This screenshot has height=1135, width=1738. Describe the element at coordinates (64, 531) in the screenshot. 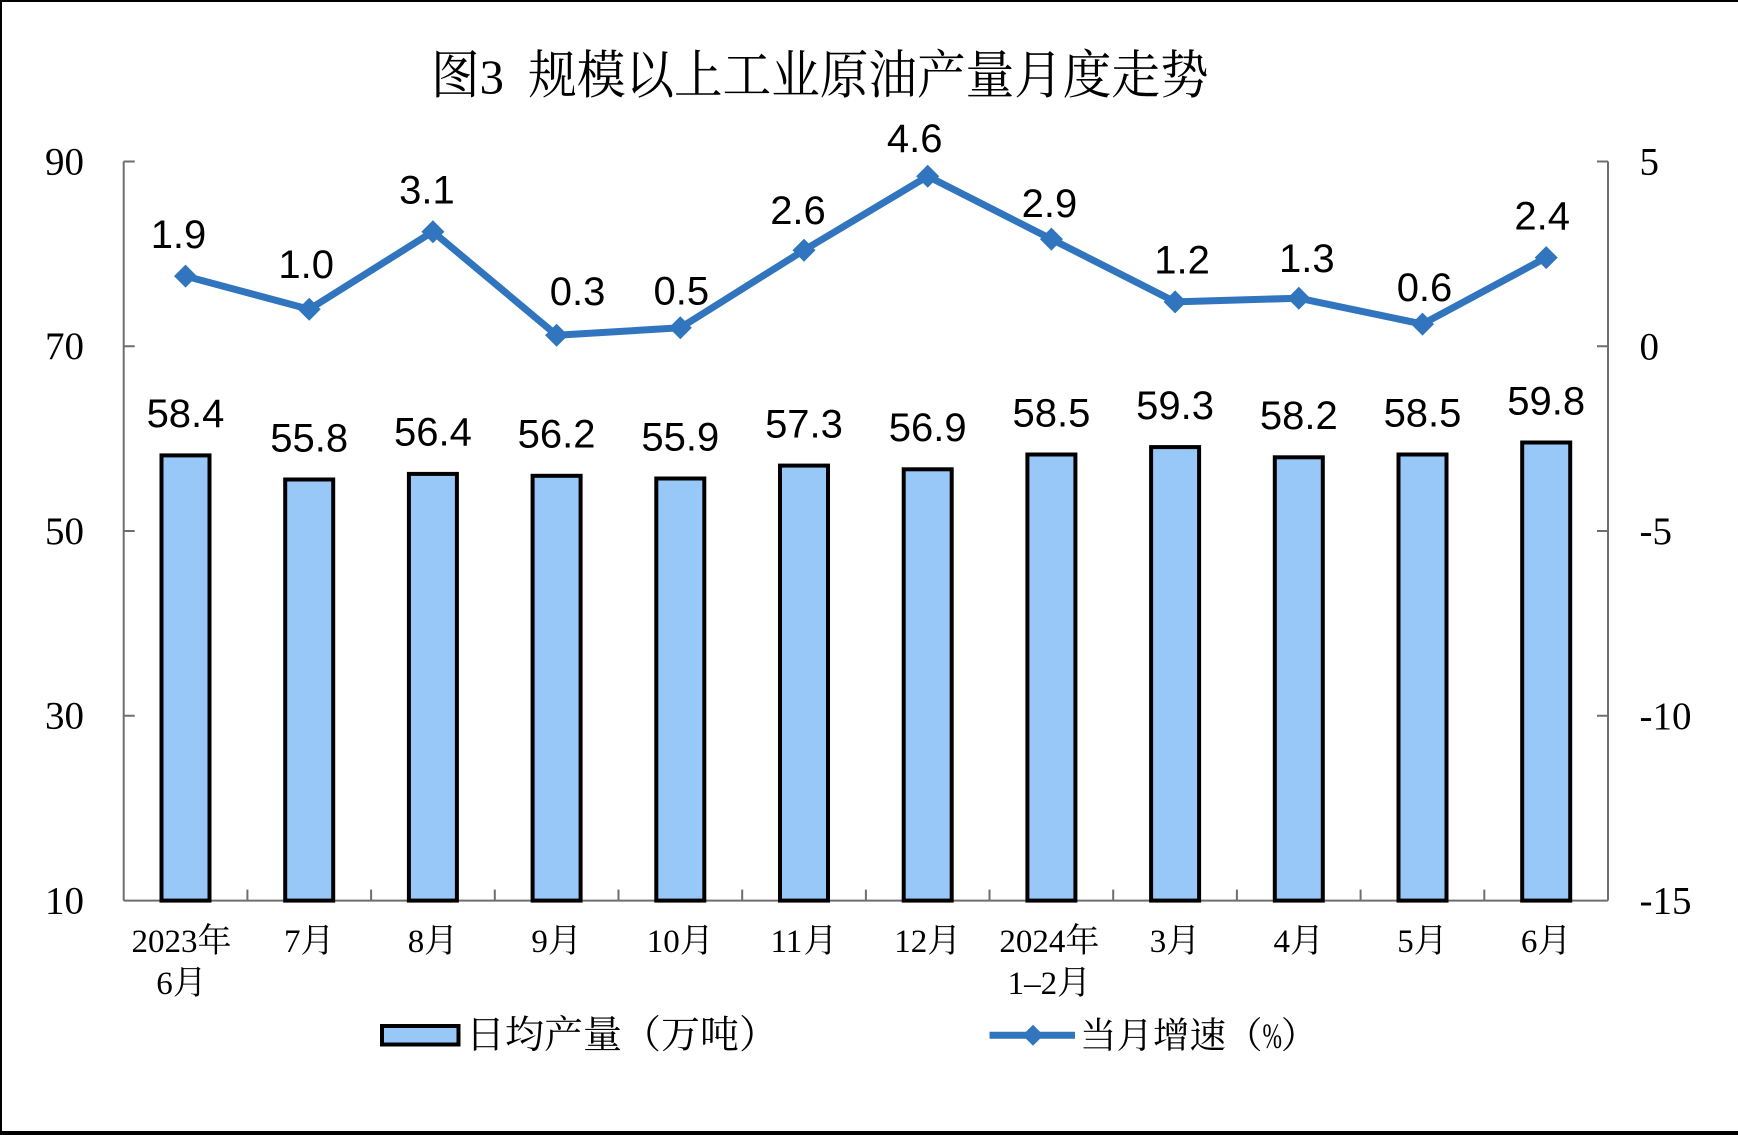

I see `svg-text: 50` at that location.